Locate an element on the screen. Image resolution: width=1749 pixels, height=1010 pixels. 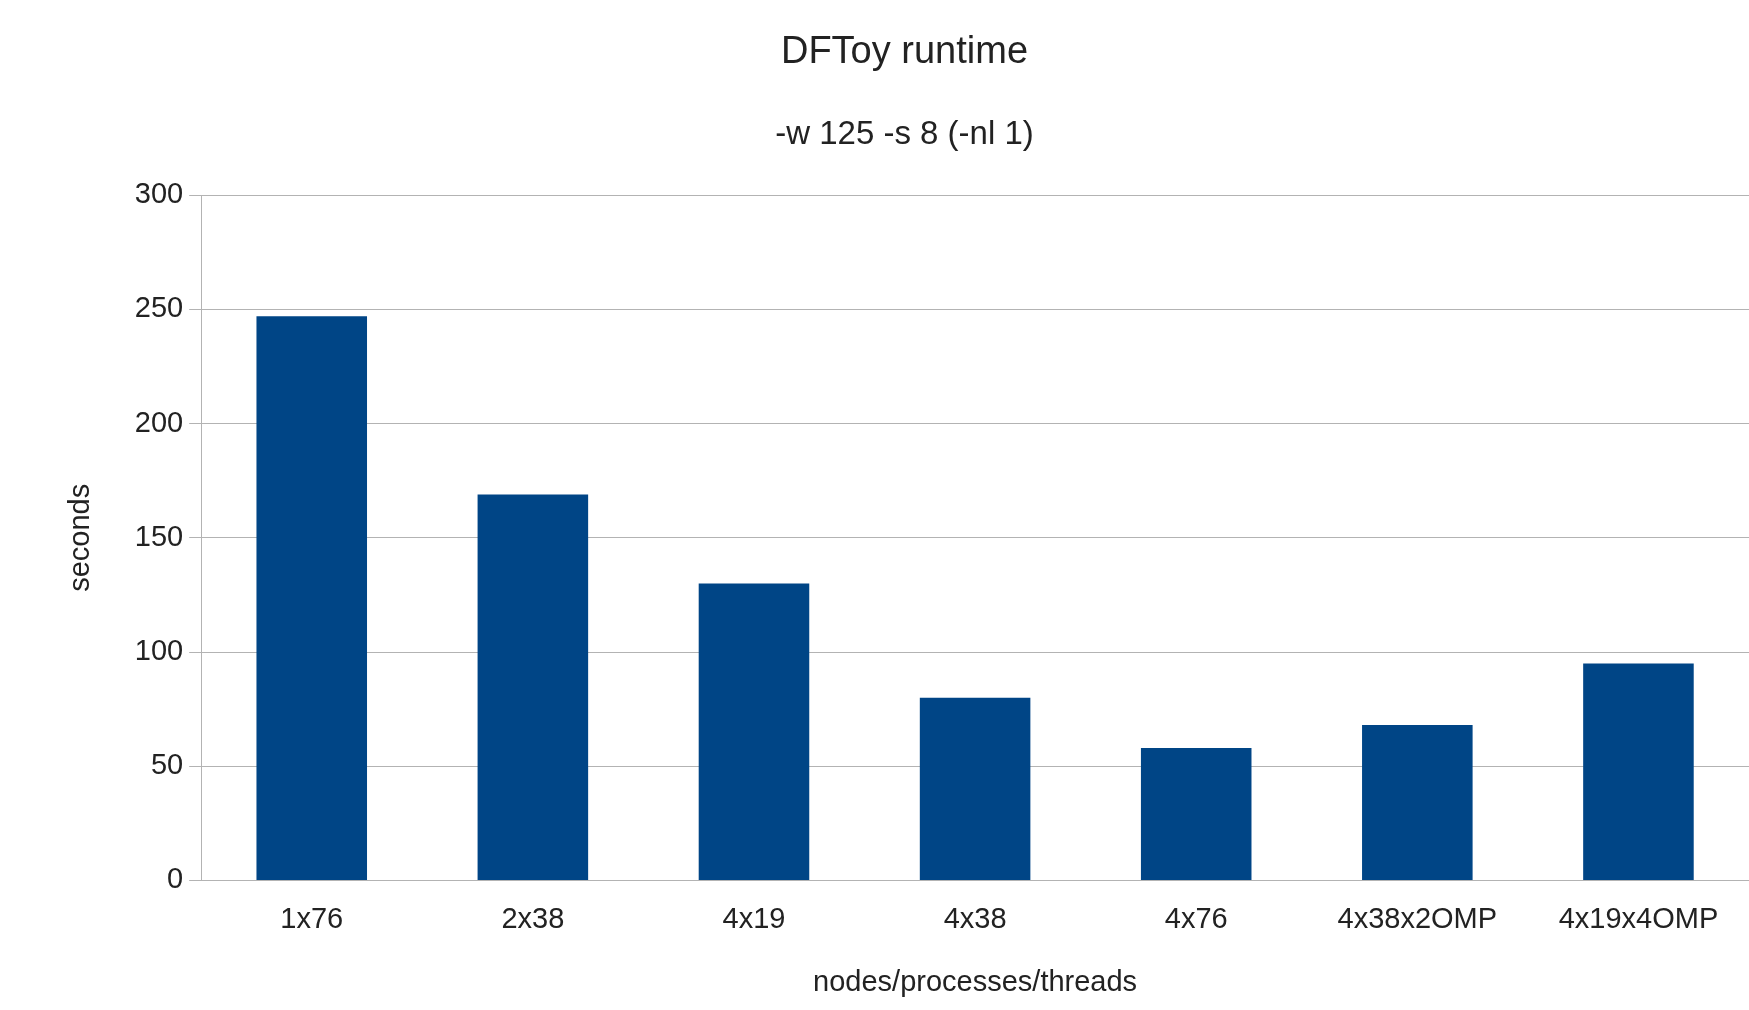
y-axis-title: seconds is located at coordinates (79, 537).